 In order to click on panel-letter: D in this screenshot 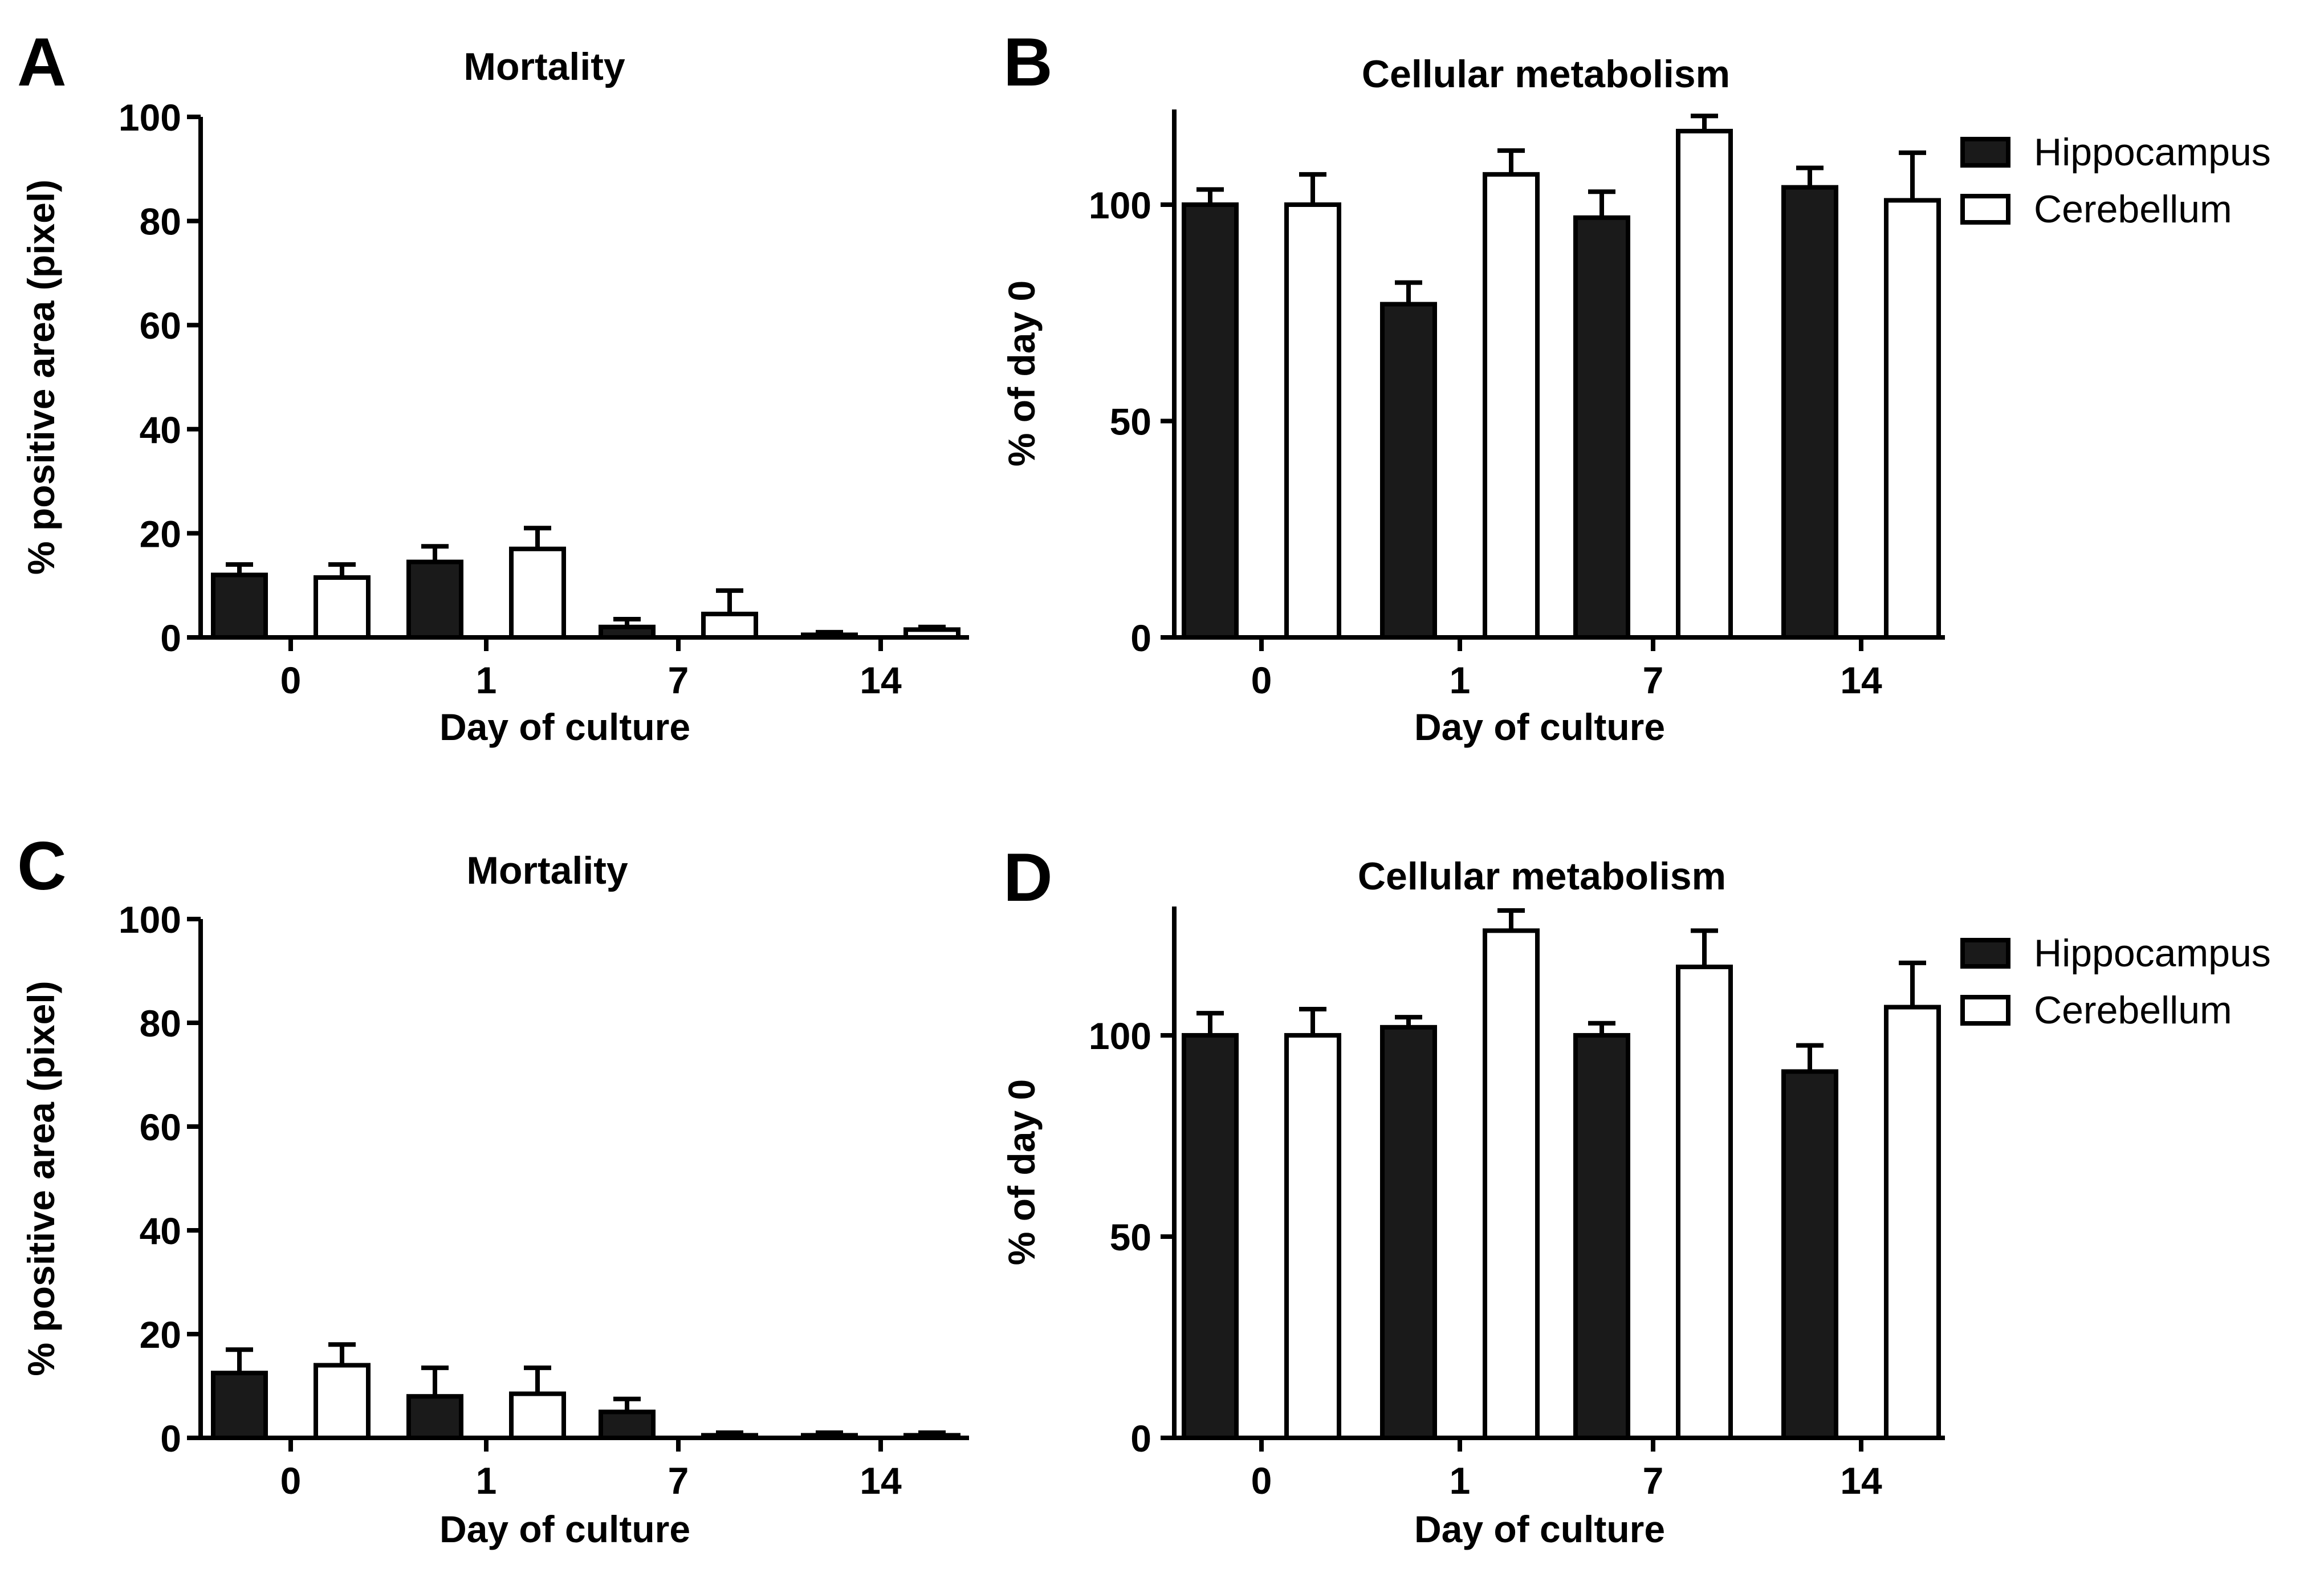, I will do `click(1028, 878)`.